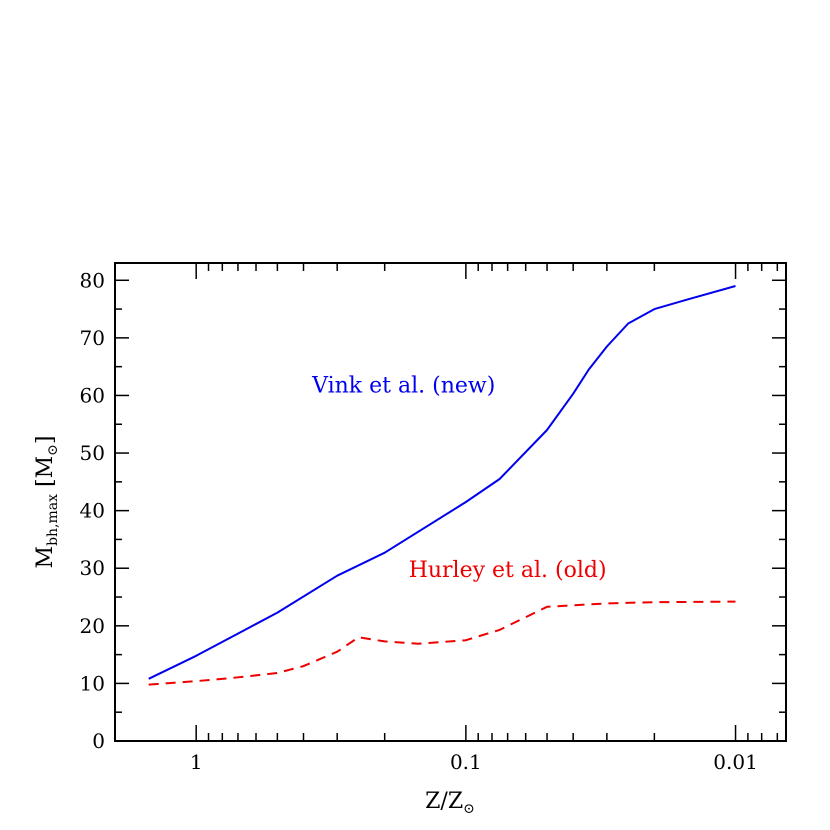 The width and height of the screenshot is (830, 830). I want to click on x-axis-title: Z/Z⊙, so click(450, 803).